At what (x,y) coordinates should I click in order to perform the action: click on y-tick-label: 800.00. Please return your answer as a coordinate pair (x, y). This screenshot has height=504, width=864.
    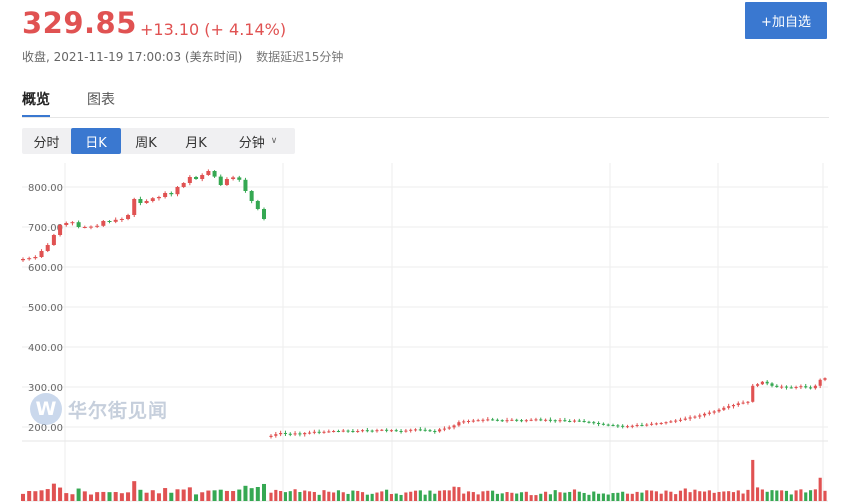
    Looking at the image, I should click on (45, 188).